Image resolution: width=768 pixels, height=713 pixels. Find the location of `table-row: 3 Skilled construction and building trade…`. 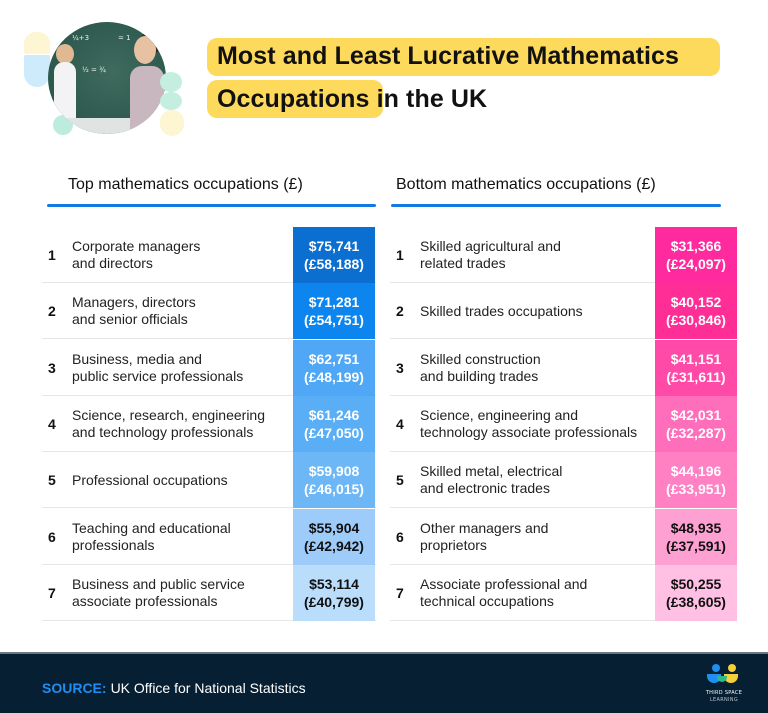

table-row: 3 Skilled construction and building trade… is located at coordinates (563, 367).